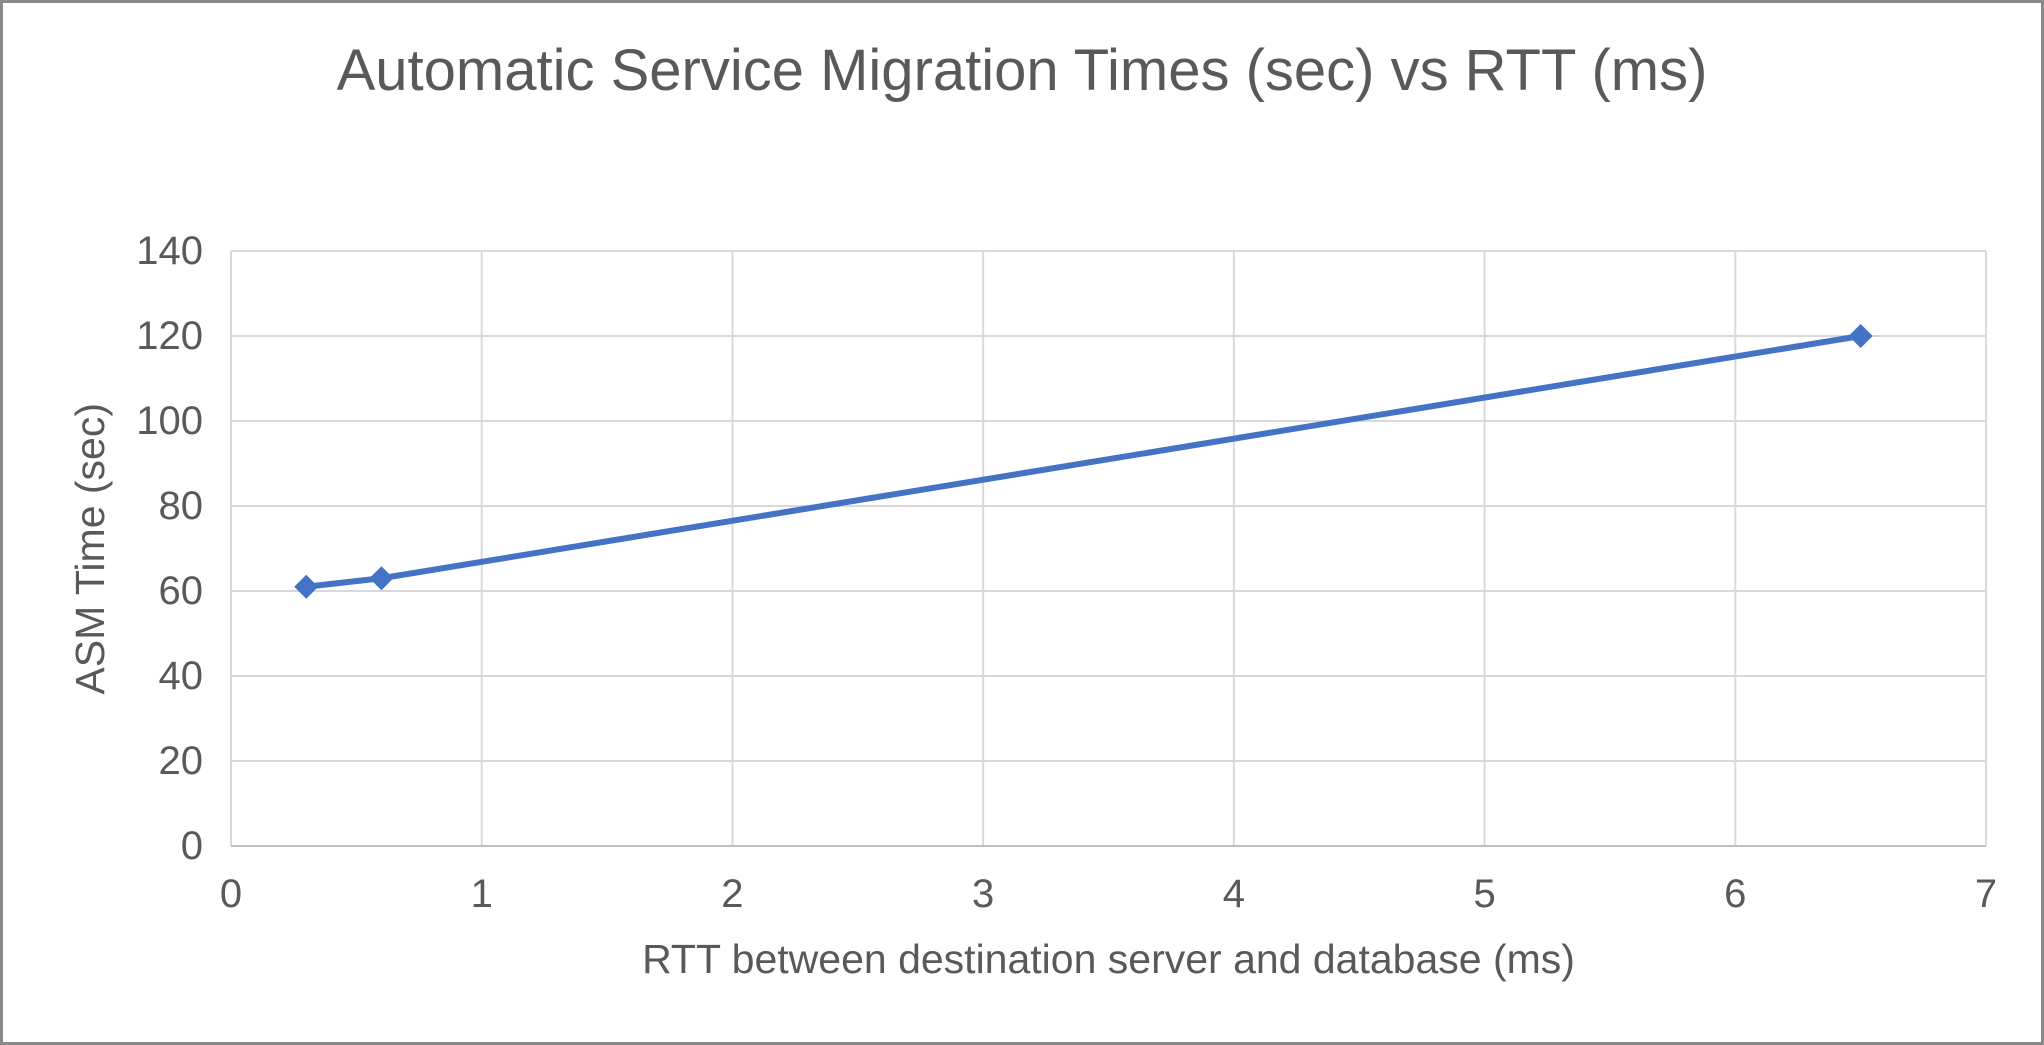  Describe the element at coordinates (1986, 894) in the screenshot. I see `x-tick-label: 7` at that location.